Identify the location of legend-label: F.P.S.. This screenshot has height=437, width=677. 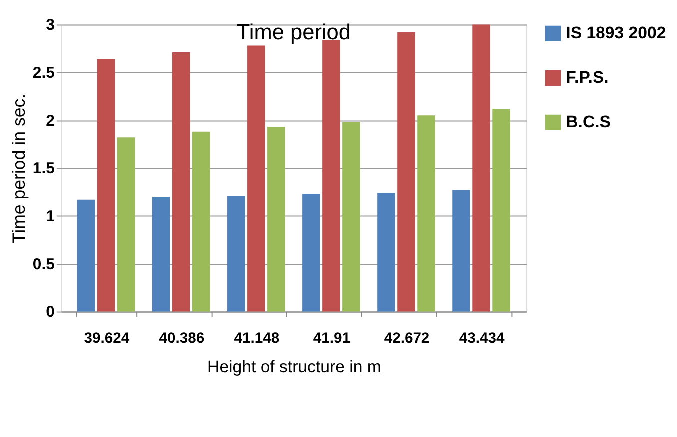
(587, 78).